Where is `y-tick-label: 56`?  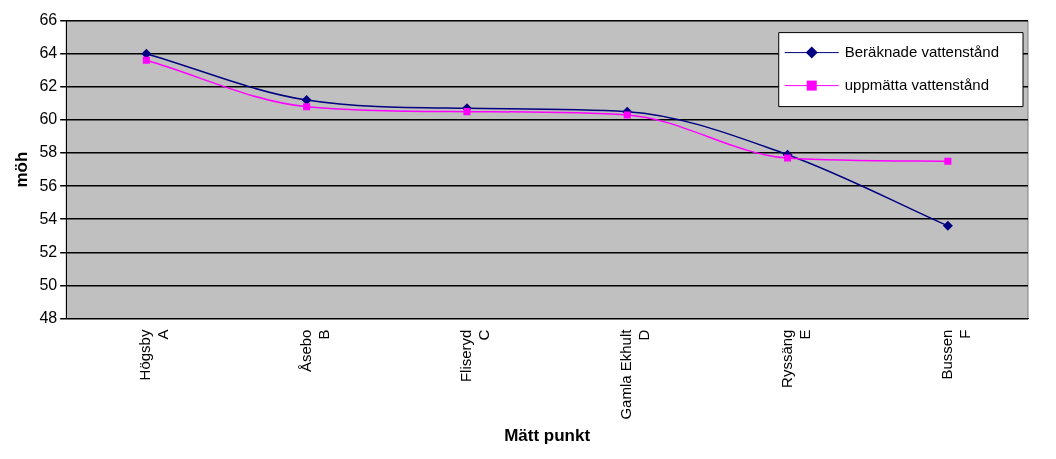 y-tick-label: 56 is located at coordinates (48, 185).